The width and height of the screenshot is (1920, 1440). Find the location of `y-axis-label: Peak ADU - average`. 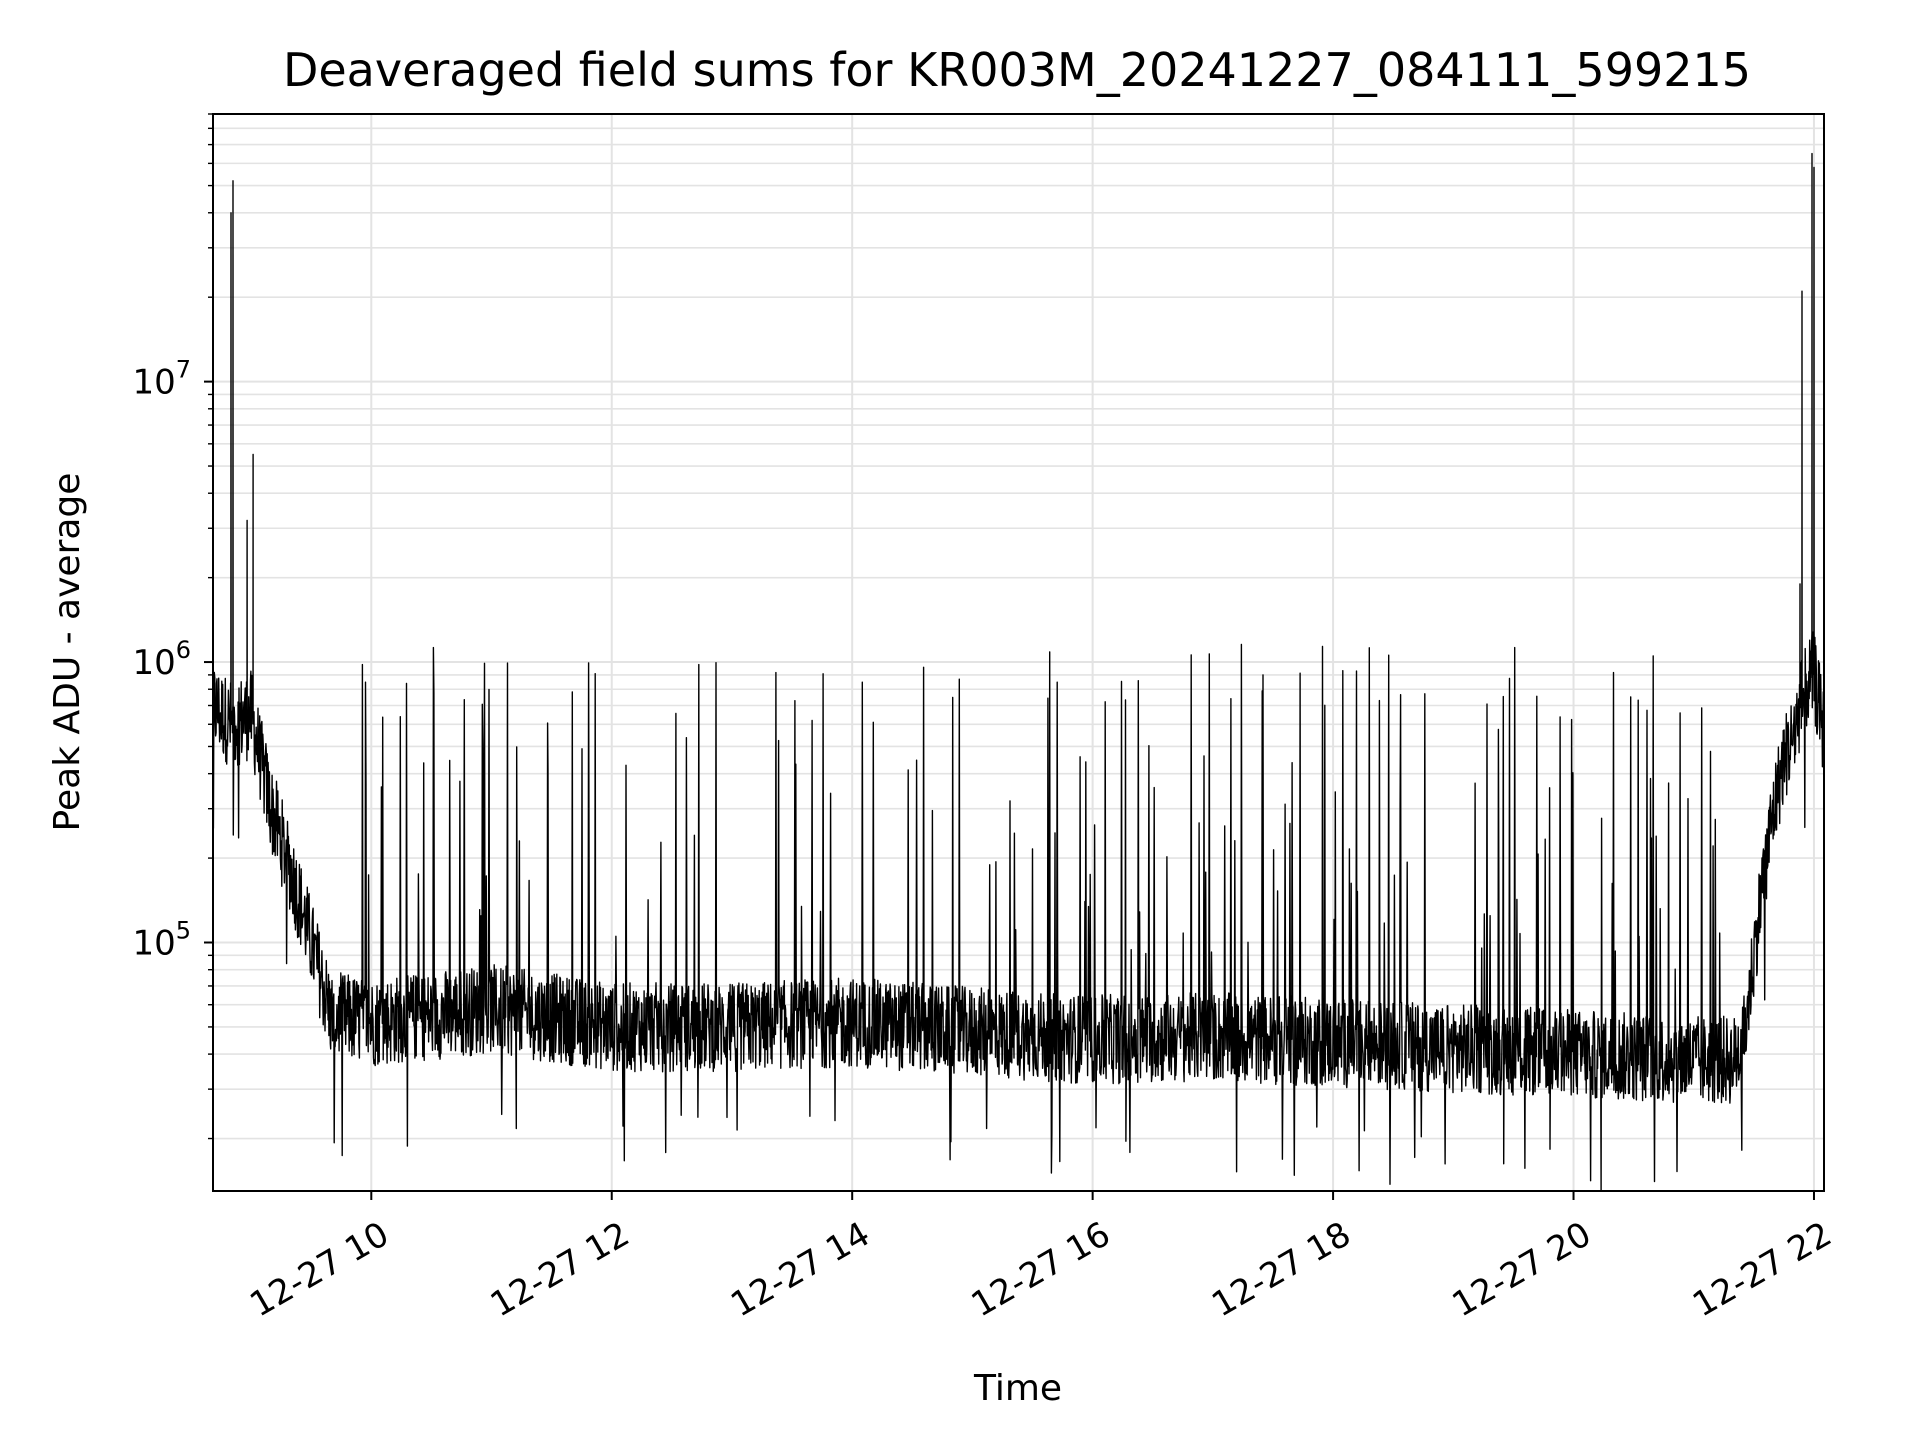

y-axis-label: Peak ADU - average is located at coordinates (67, 652).